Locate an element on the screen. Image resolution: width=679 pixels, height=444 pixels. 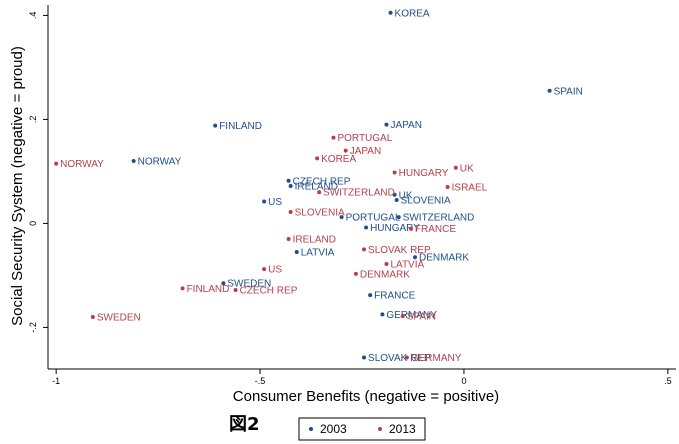
point-label: GERMANY is located at coordinates (411, 315).